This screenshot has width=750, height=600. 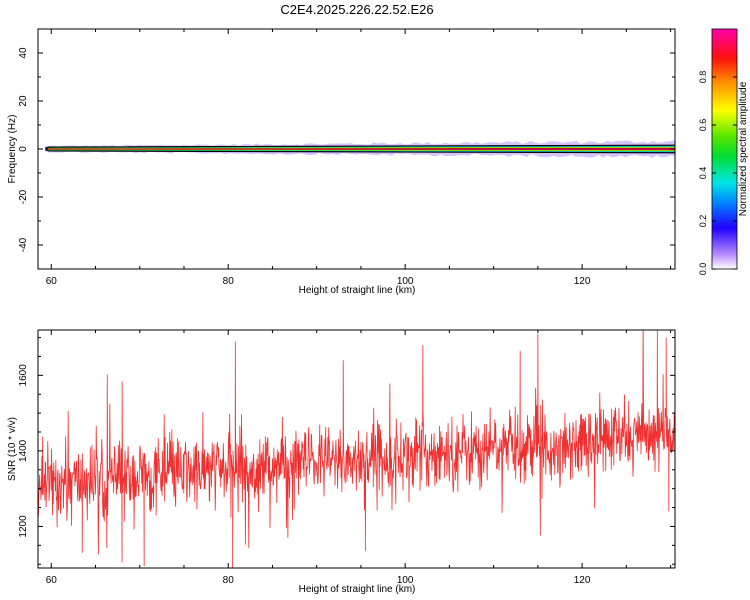 What do you see at coordinates (743, 148) in the screenshot?
I see `colorbar-label: Normalized spectral amplitude` at bounding box center [743, 148].